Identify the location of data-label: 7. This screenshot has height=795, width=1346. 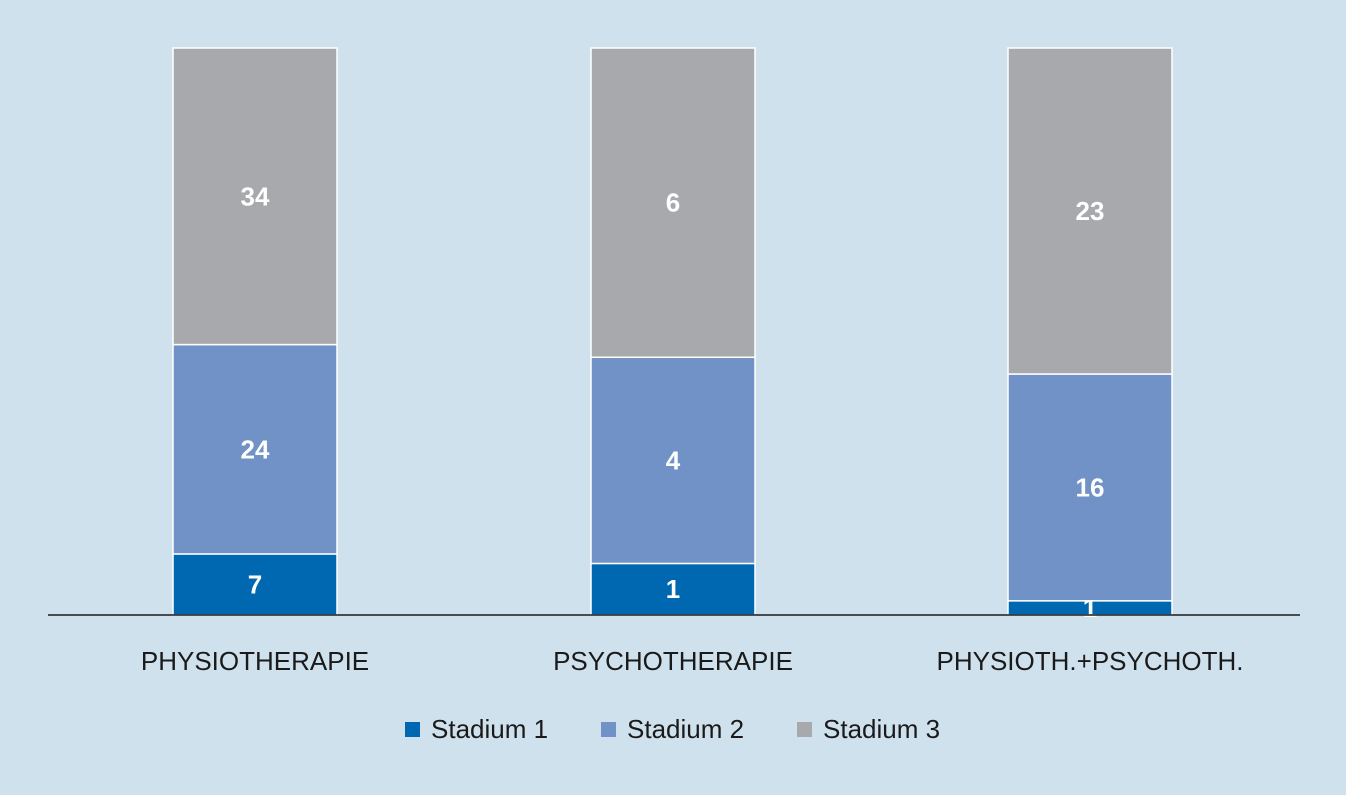
(255, 584).